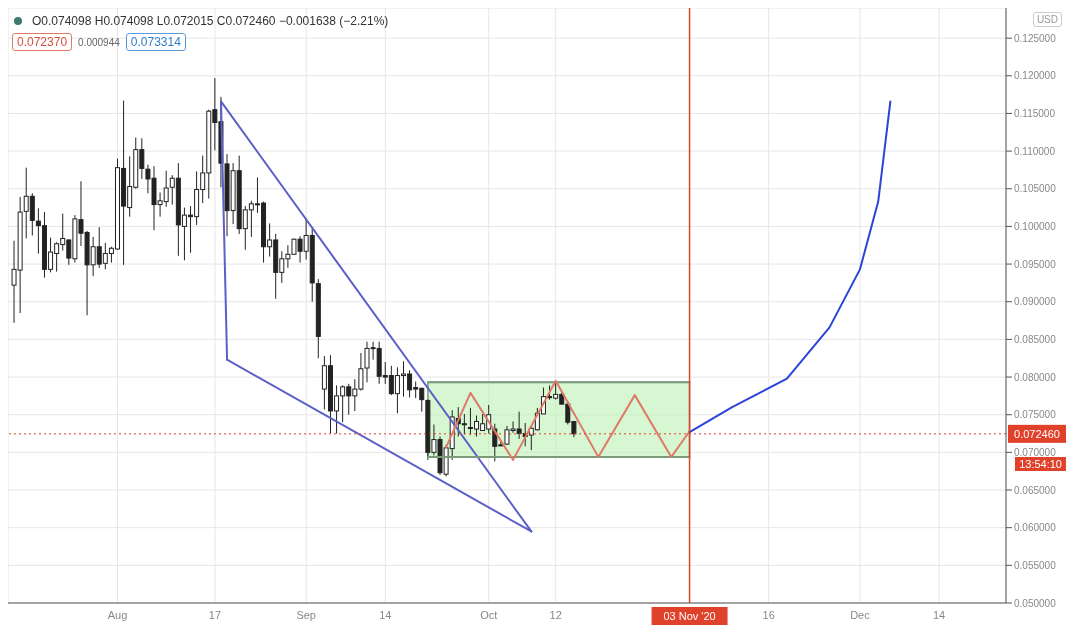 The width and height of the screenshot is (1080, 639). Describe the element at coordinates (117, 614) in the screenshot. I see `x-tick-label: Aug` at that location.